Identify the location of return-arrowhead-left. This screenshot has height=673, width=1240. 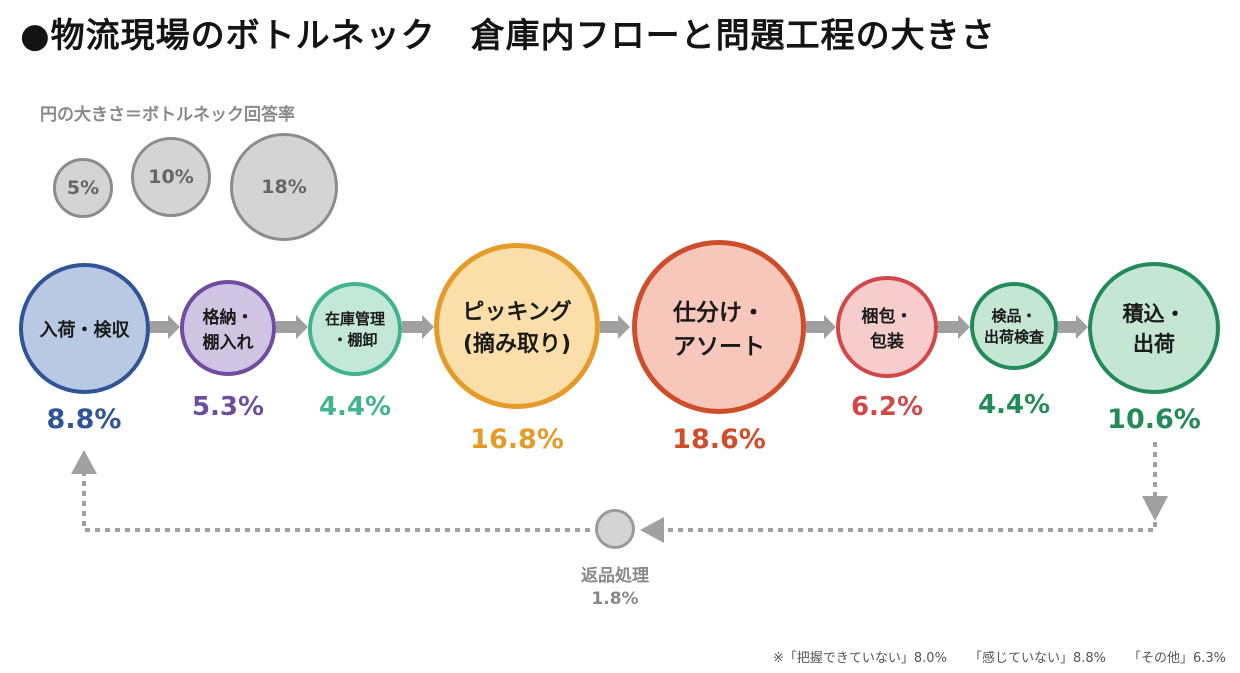
(652, 530).